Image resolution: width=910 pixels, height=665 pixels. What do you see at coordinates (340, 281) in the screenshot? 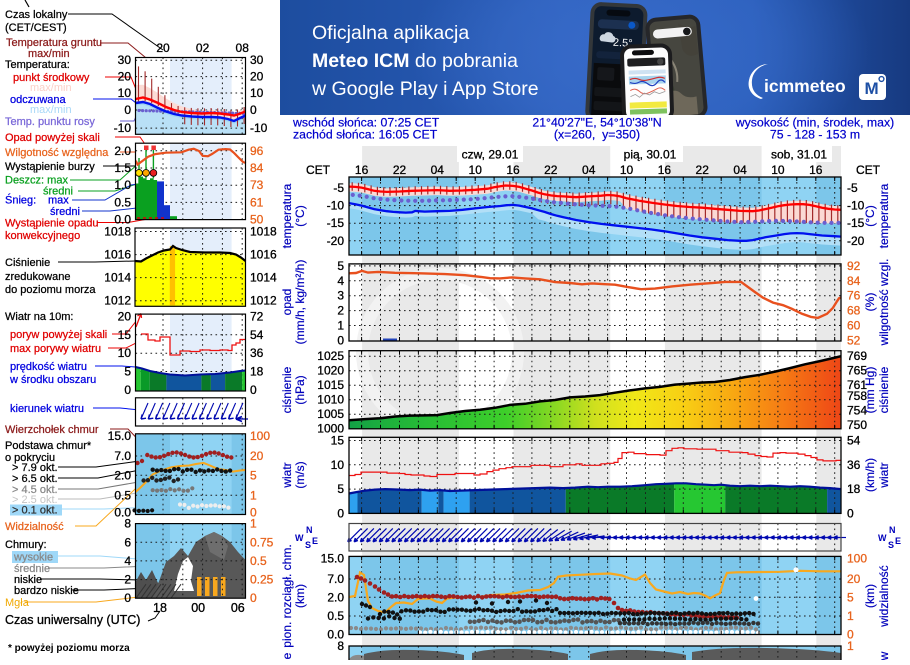
I see `svg-text: 4` at bounding box center [340, 281].